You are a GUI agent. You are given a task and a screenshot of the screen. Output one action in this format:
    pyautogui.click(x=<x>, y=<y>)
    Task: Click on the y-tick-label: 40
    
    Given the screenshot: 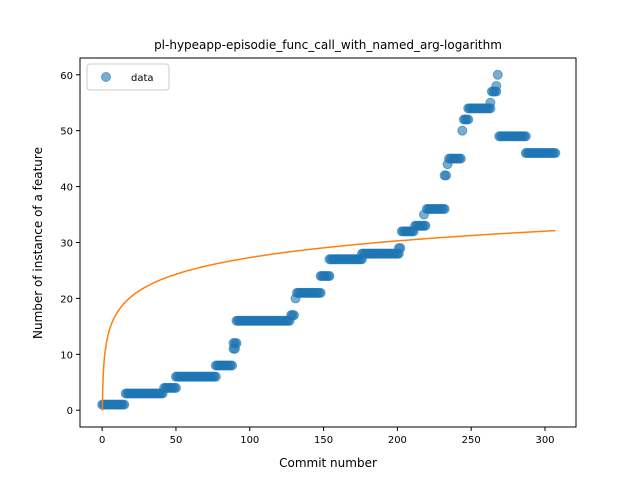 What is the action you would take?
    pyautogui.click(x=66, y=188)
    